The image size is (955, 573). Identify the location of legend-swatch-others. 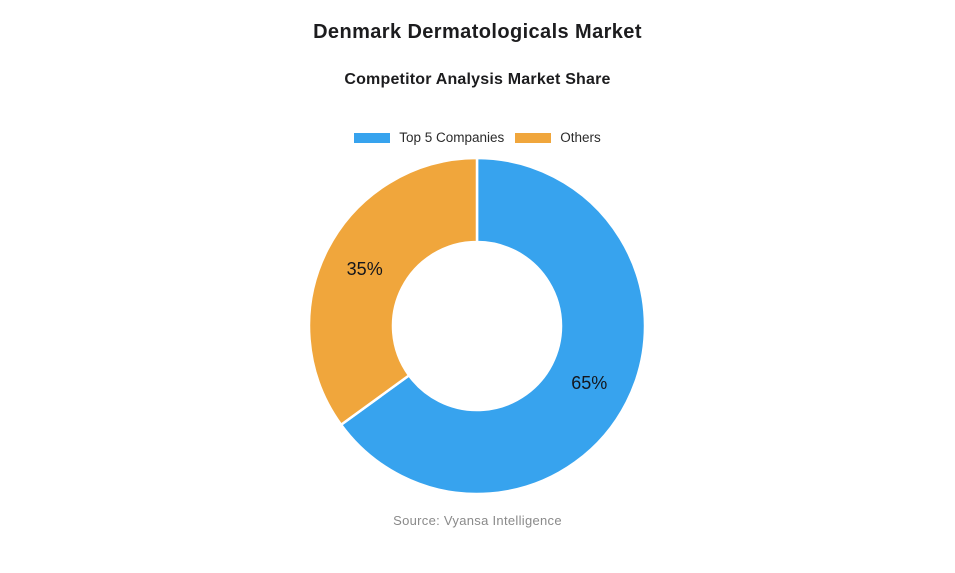
(533, 137).